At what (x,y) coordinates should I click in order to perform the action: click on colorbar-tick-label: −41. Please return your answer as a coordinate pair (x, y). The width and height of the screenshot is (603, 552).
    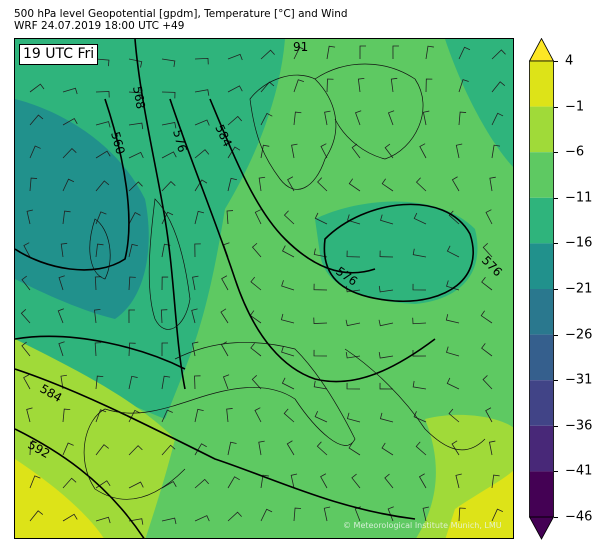
    Looking at the image, I should click on (579, 471).